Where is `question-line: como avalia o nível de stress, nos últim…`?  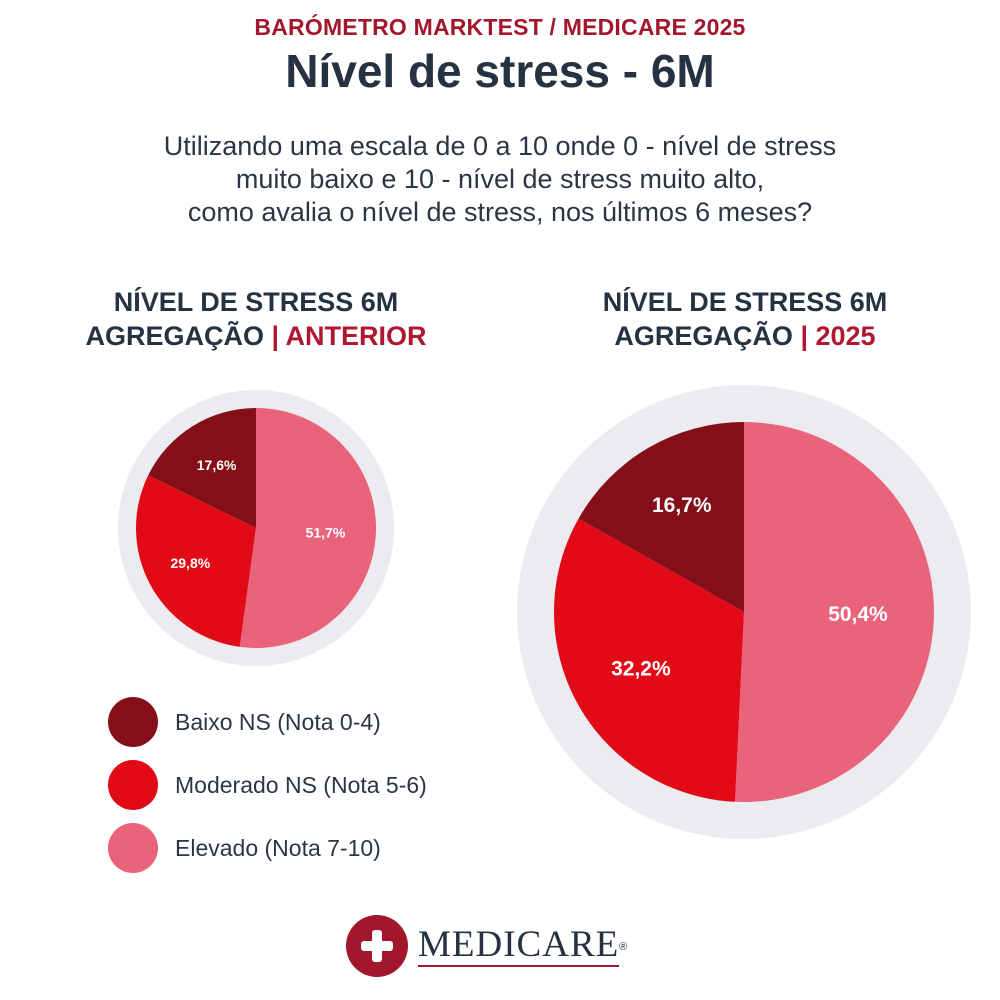
question-line: como avalia o nível de stress, nos últim… is located at coordinates (500, 212).